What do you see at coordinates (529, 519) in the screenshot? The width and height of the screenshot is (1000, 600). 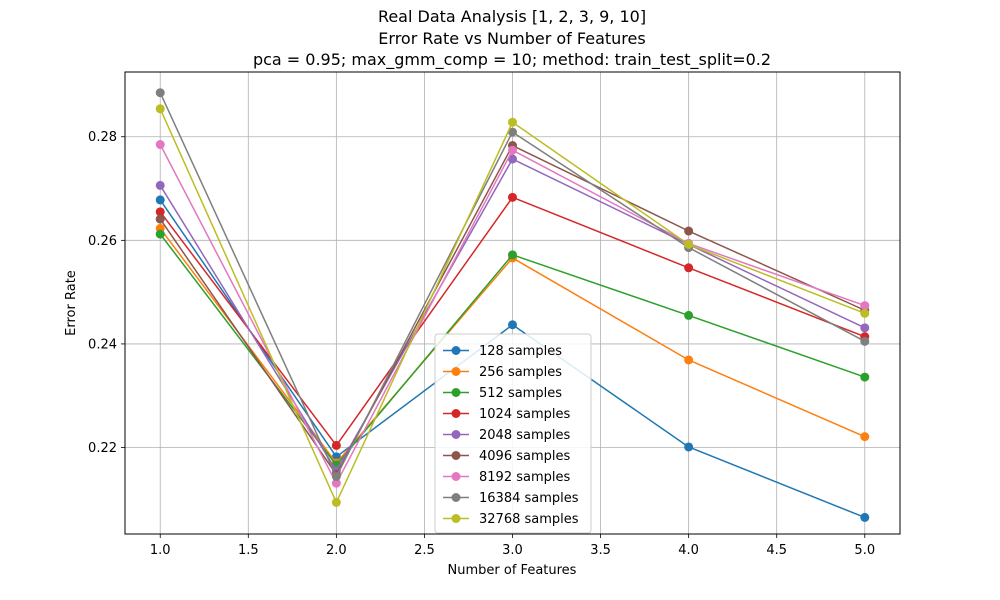 I see `legend-label: 32768 samples` at bounding box center [529, 519].